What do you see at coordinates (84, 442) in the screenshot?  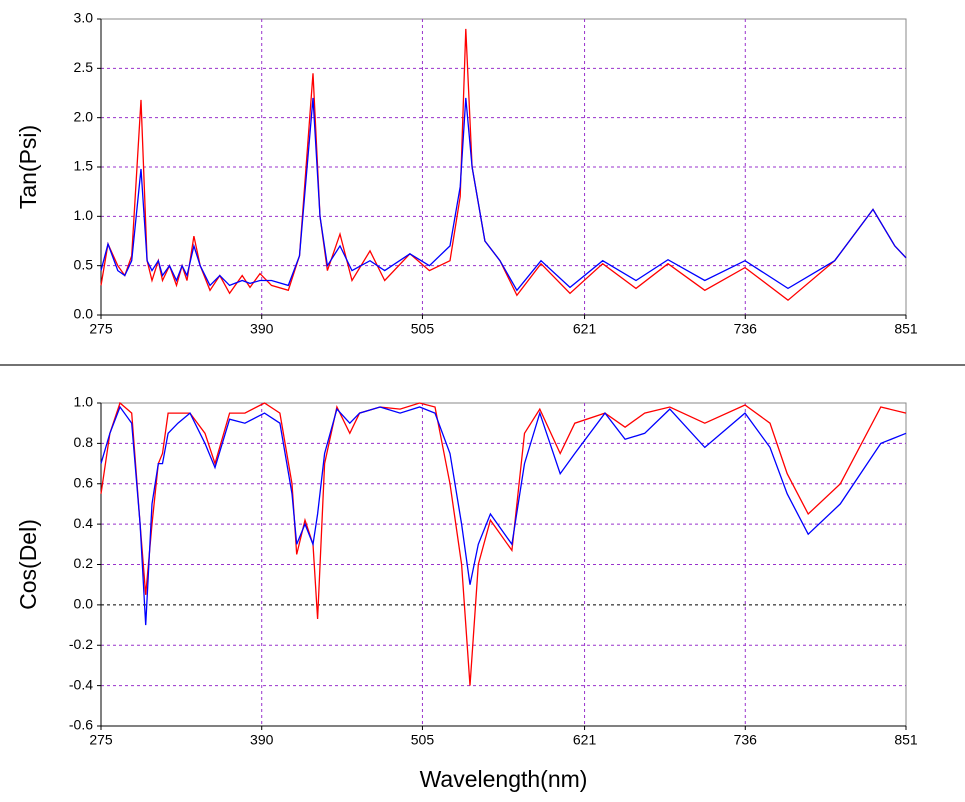 I see `y-tick-label: 0.8` at bounding box center [84, 442].